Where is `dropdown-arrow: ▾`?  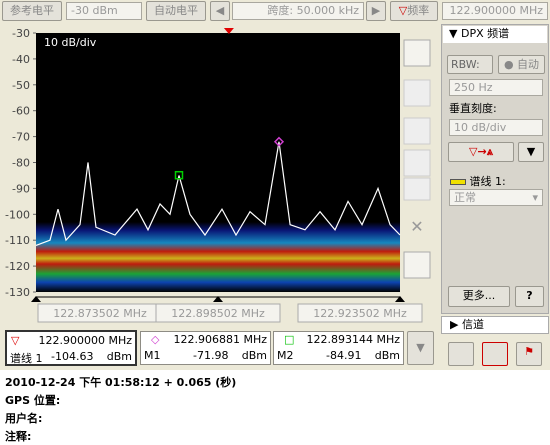
dropdown-arrow: ▾ is located at coordinates (535, 197).